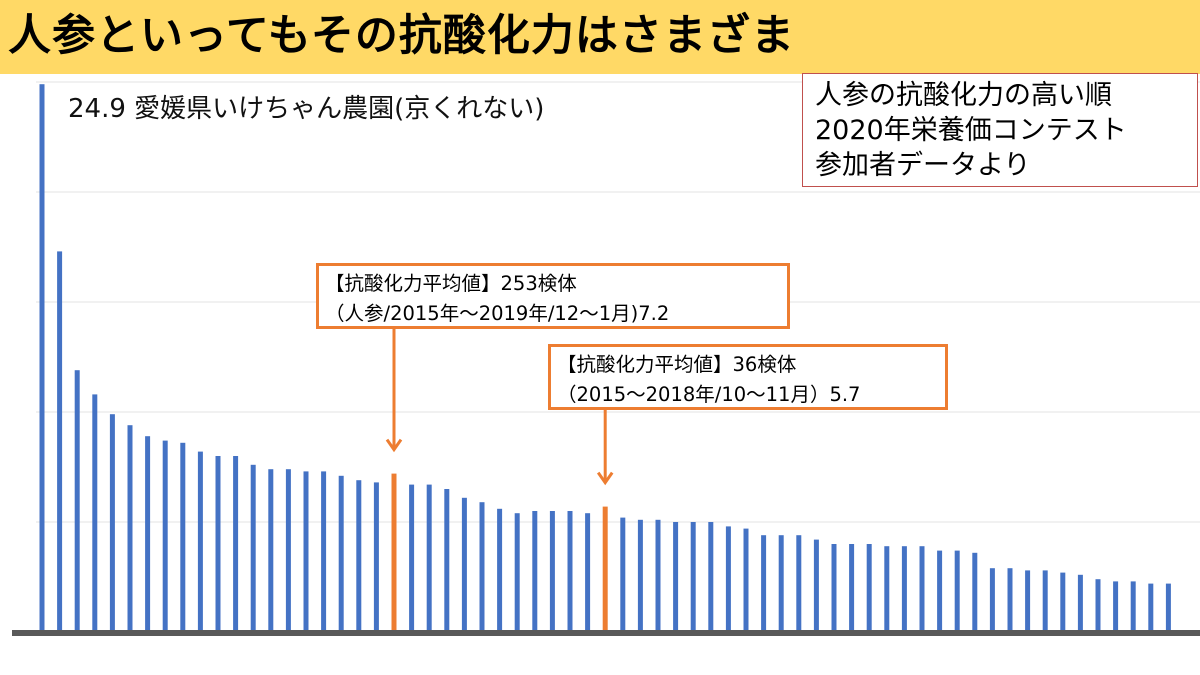 The width and height of the screenshot is (1200, 675). I want to click on max-value-label: 24.9 愛媛県いけちゃん農園(京くれない), so click(306, 109).